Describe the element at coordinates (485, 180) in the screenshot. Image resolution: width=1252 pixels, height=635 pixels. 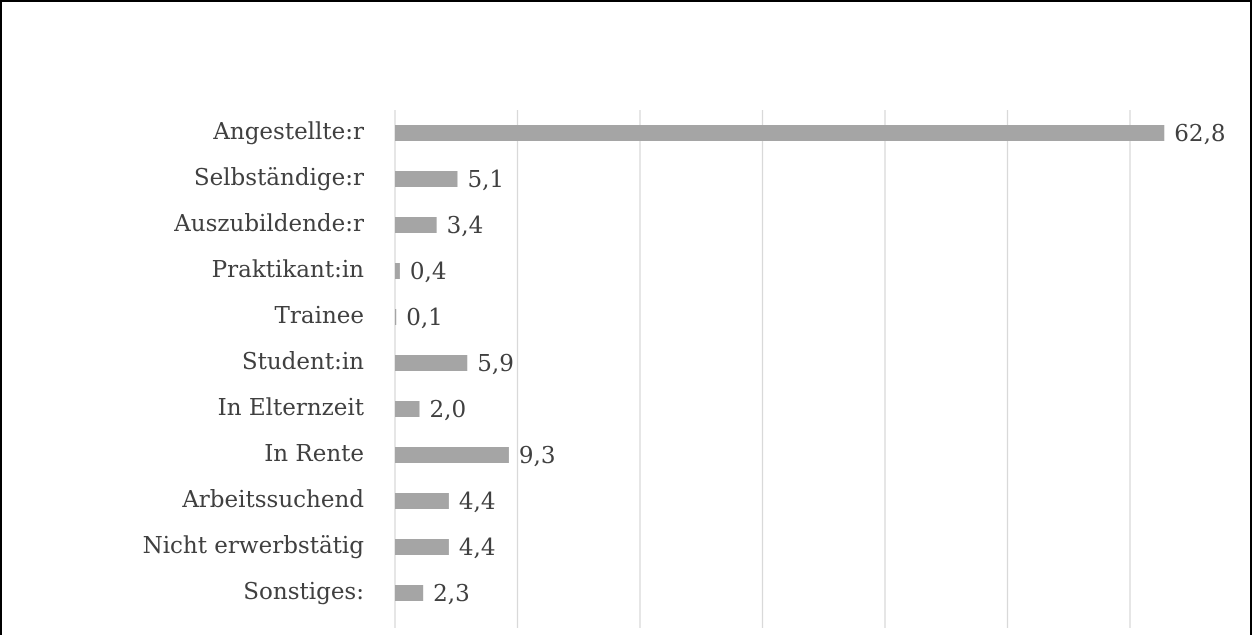
I see `value-label: 5,1` at that location.